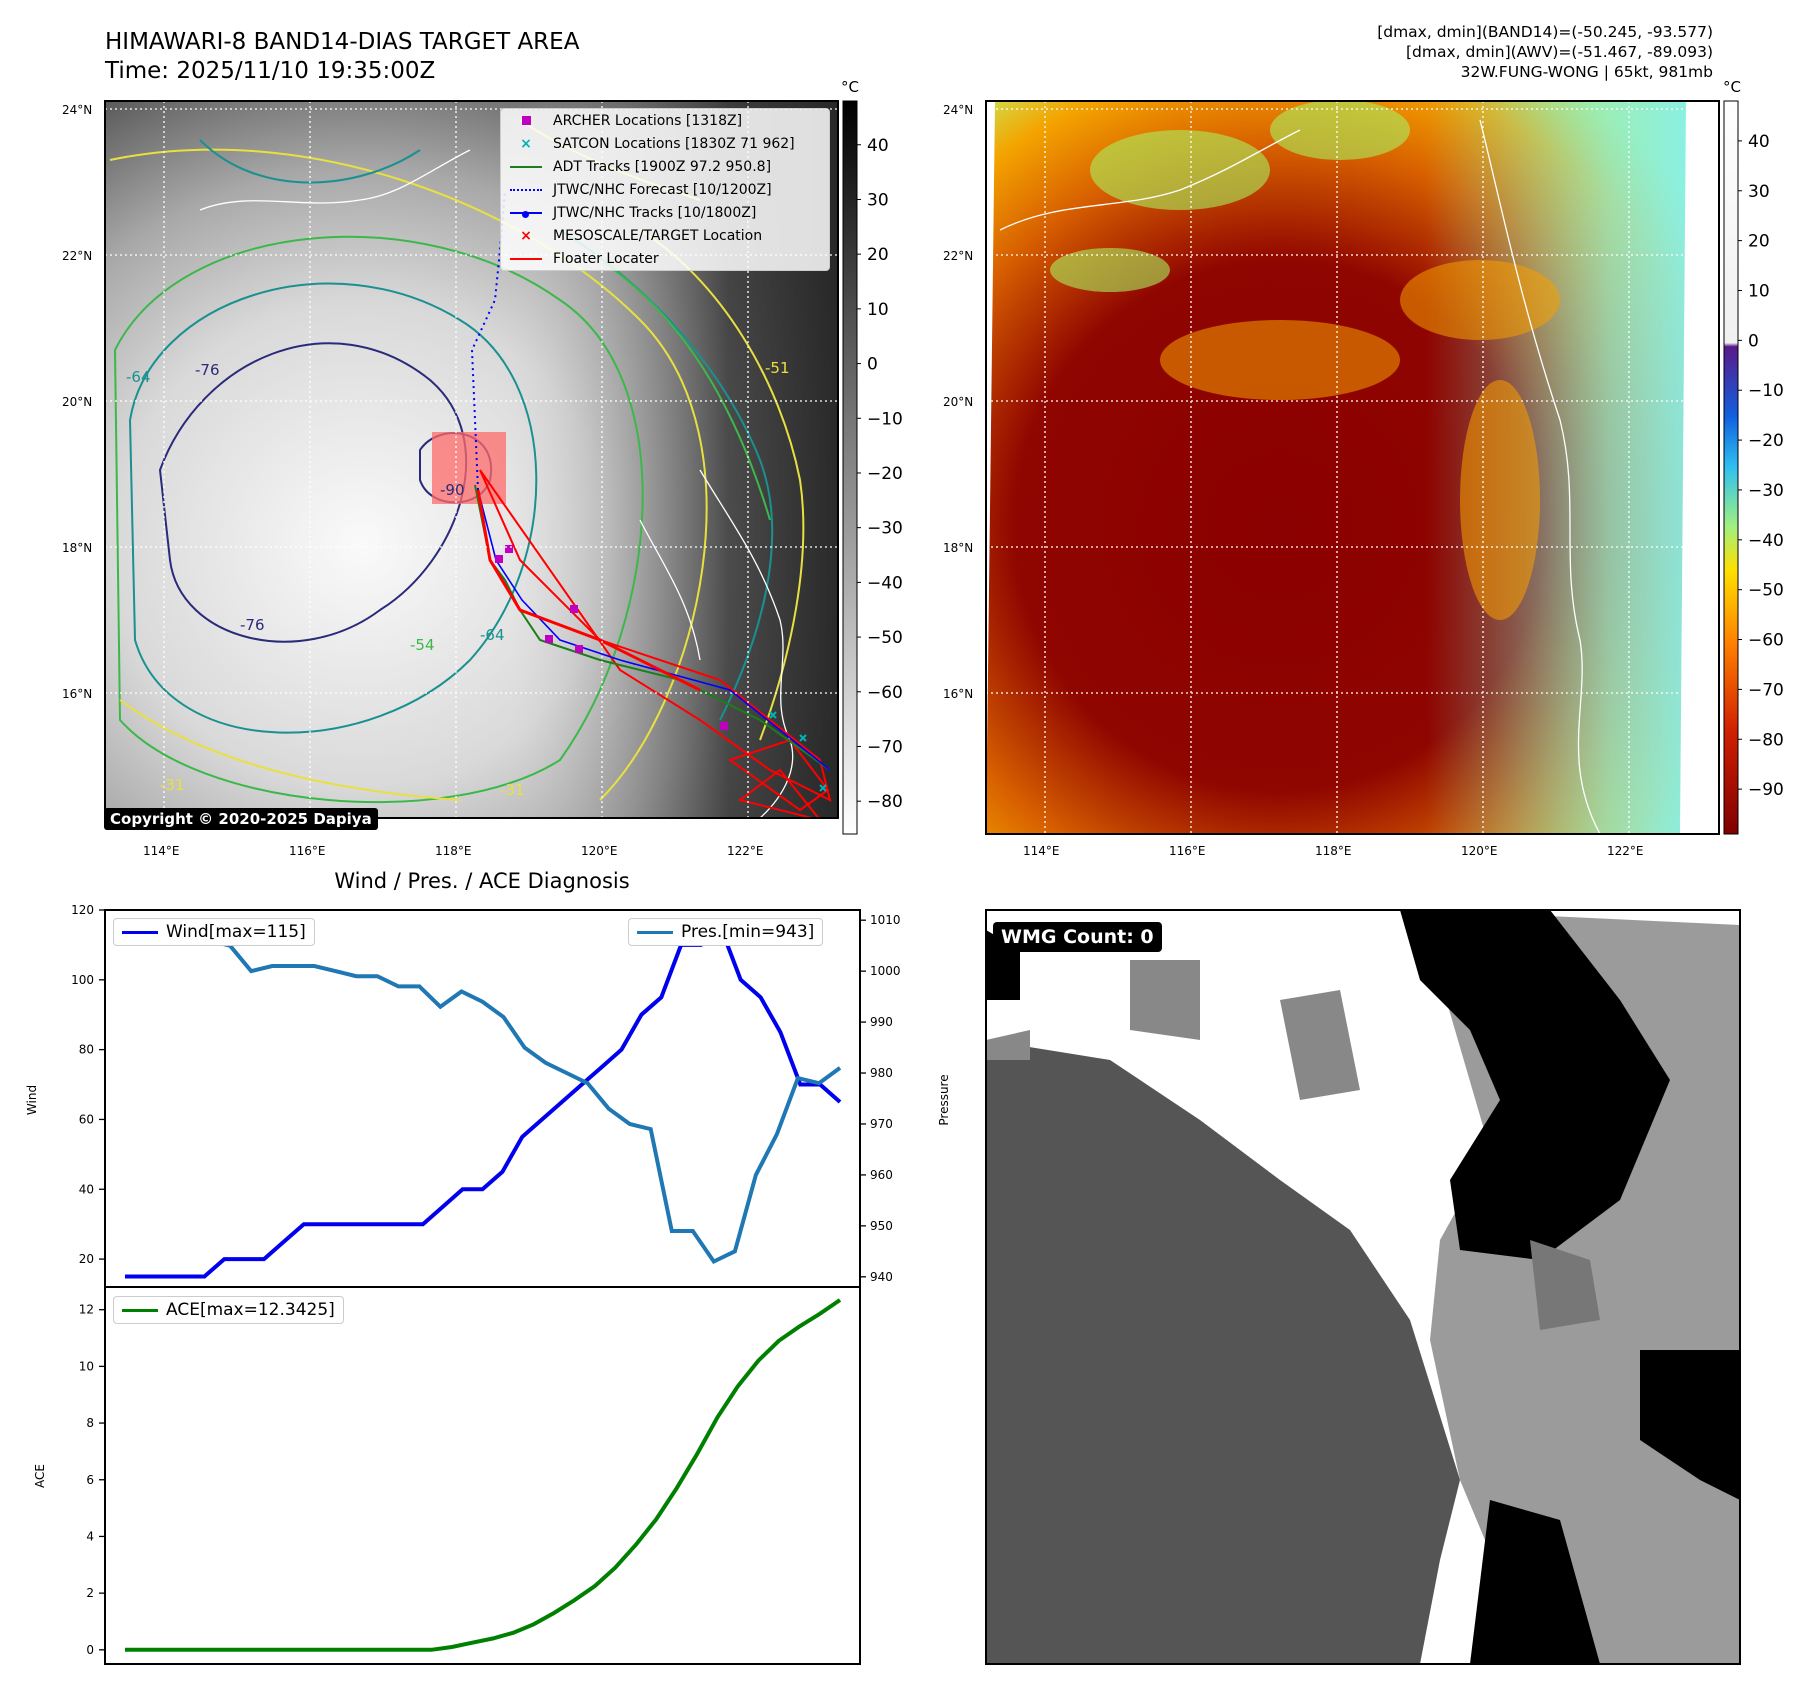 Image resolution: width=1797 pixels, height=1690 pixels. What do you see at coordinates (648, 120) in the screenshot?
I see `legend-label: ARCHER Locations [1318Z]` at bounding box center [648, 120].